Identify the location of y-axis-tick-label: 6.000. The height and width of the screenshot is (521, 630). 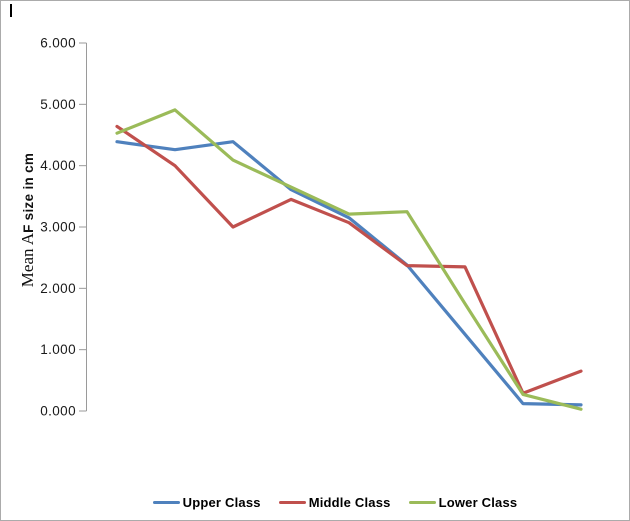
(58, 43).